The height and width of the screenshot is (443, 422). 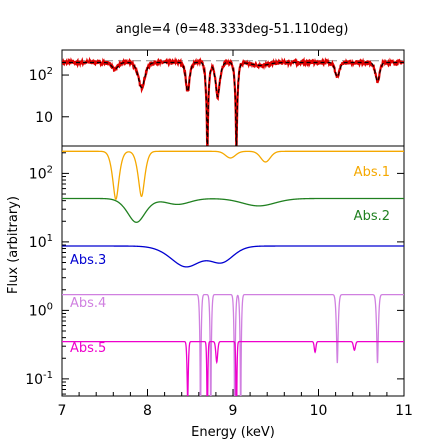 I want to click on x-axis-label: Energy (keV), so click(x=233, y=432).